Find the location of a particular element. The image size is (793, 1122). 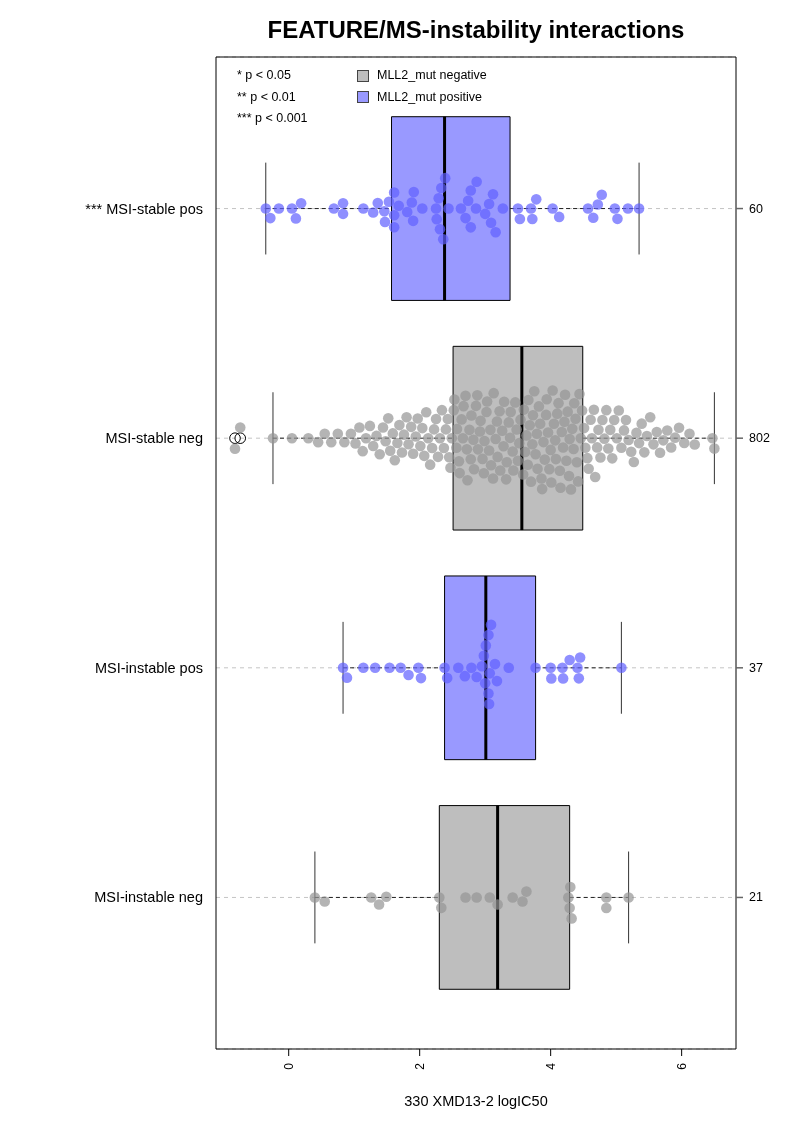

legend-label: MLL2_mut negative is located at coordinates (432, 75).